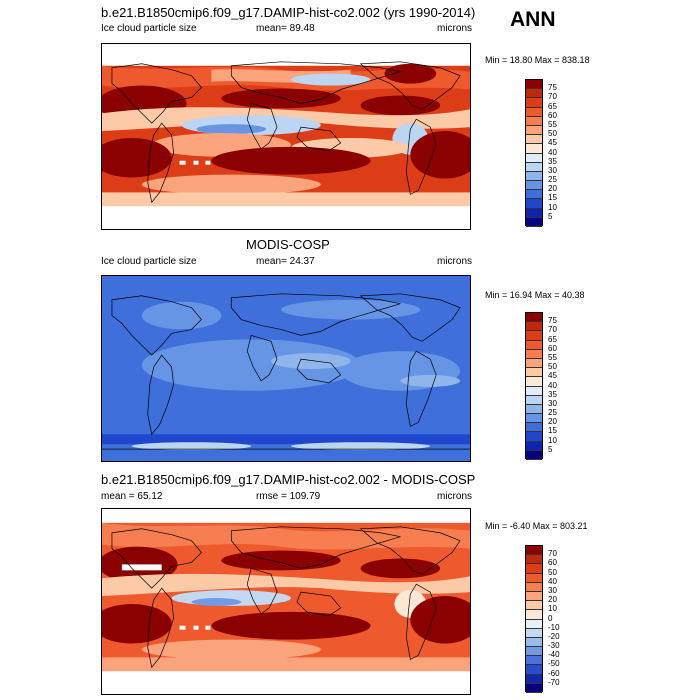 This screenshot has width=700, height=700. What do you see at coordinates (550, 618) in the screenshot?
I see `colorbar-tick-label: 0` at bounding box center [550, 618].